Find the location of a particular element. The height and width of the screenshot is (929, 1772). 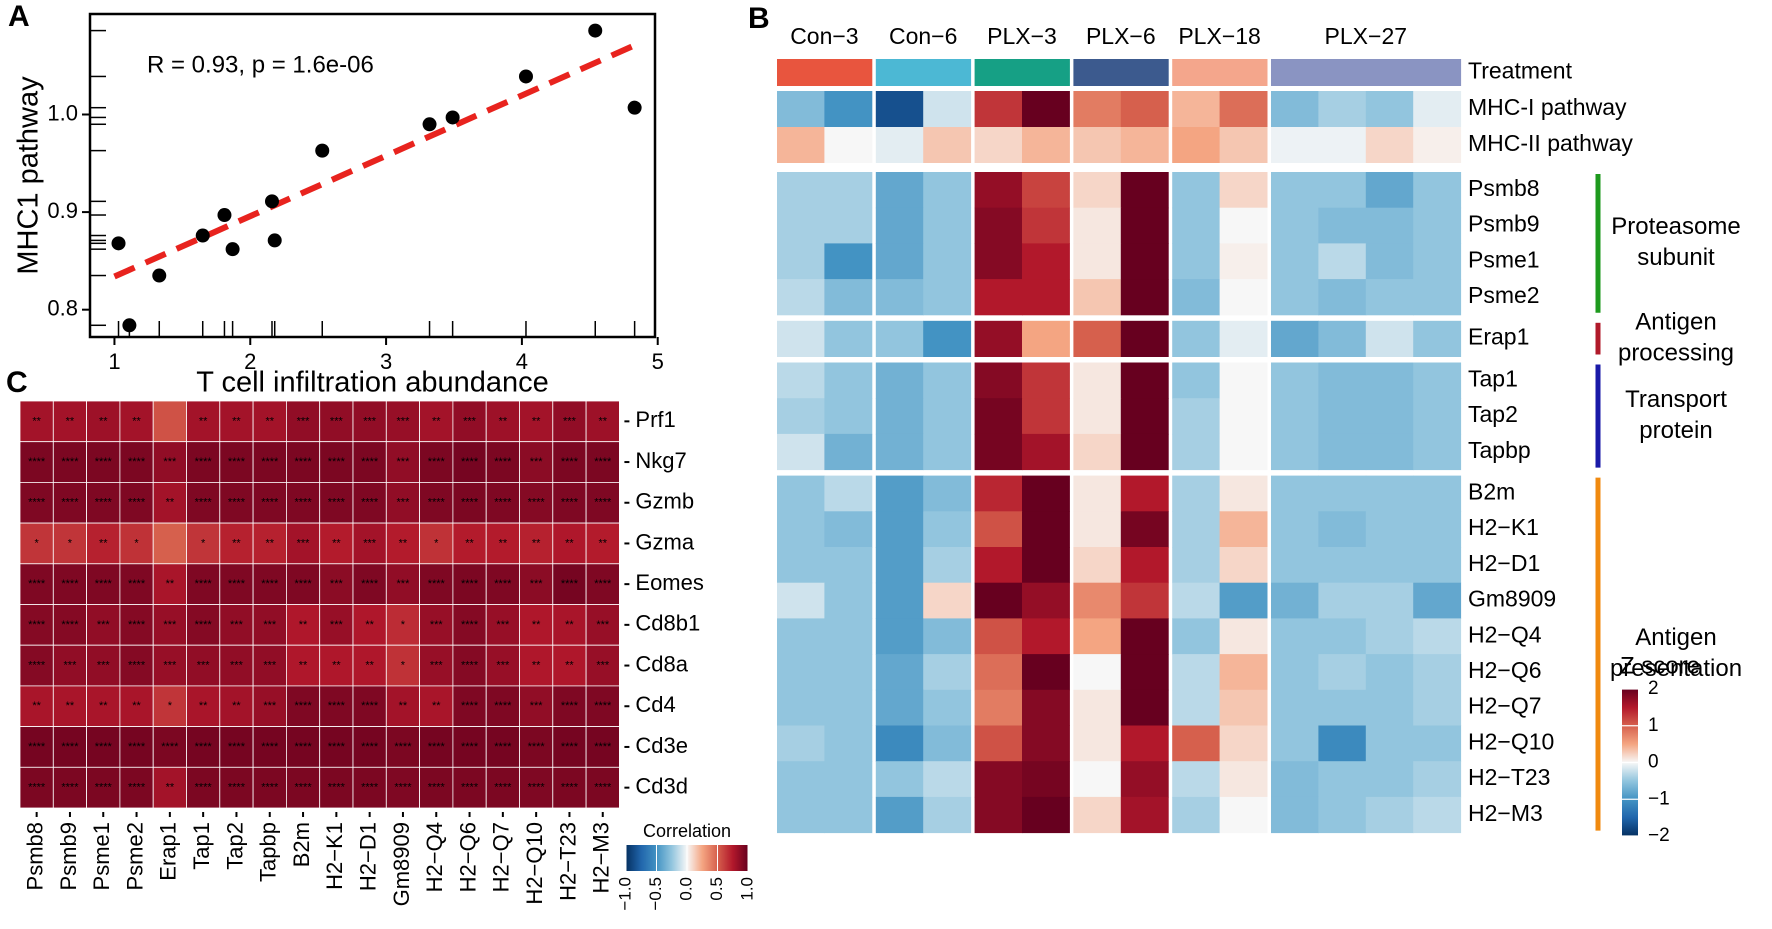

treatment-cell is located at coordinates (1342, 72).